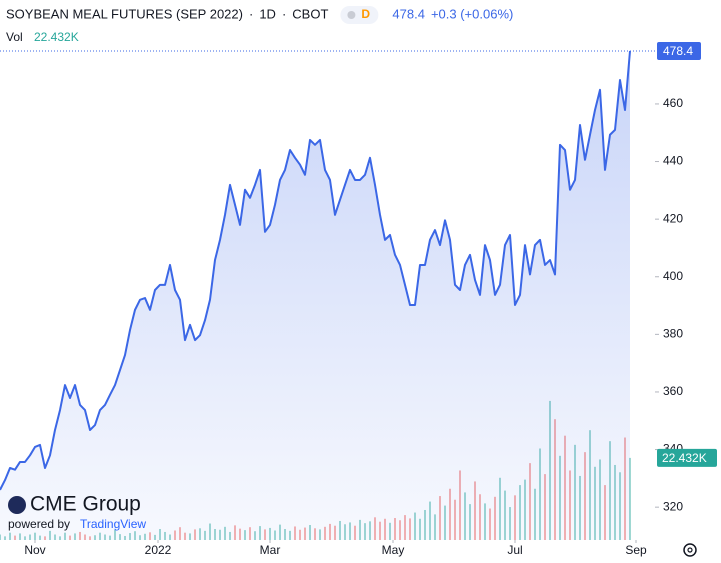 This screenshot has width=721, height=563. Describe the element at coordinates (673, 334) in the screenshot. I see `y-tick-label: 380` at that location.